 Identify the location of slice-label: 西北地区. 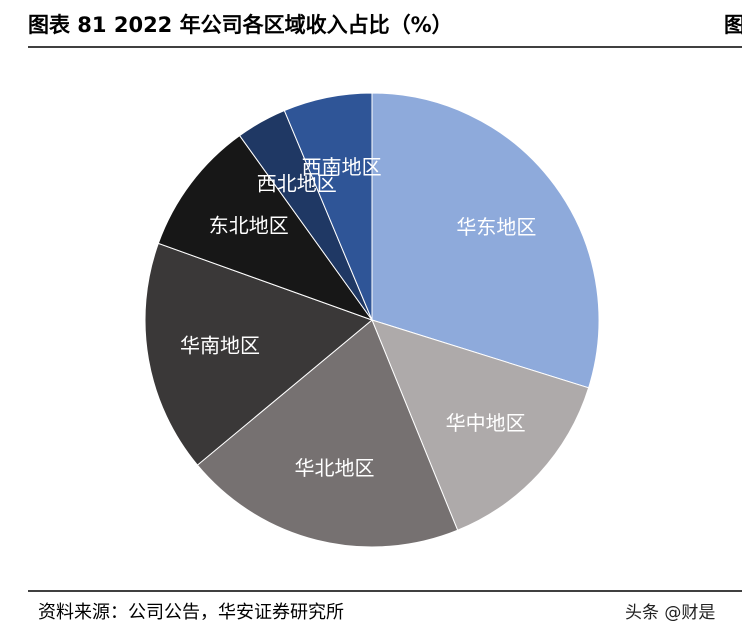
(297, 184).